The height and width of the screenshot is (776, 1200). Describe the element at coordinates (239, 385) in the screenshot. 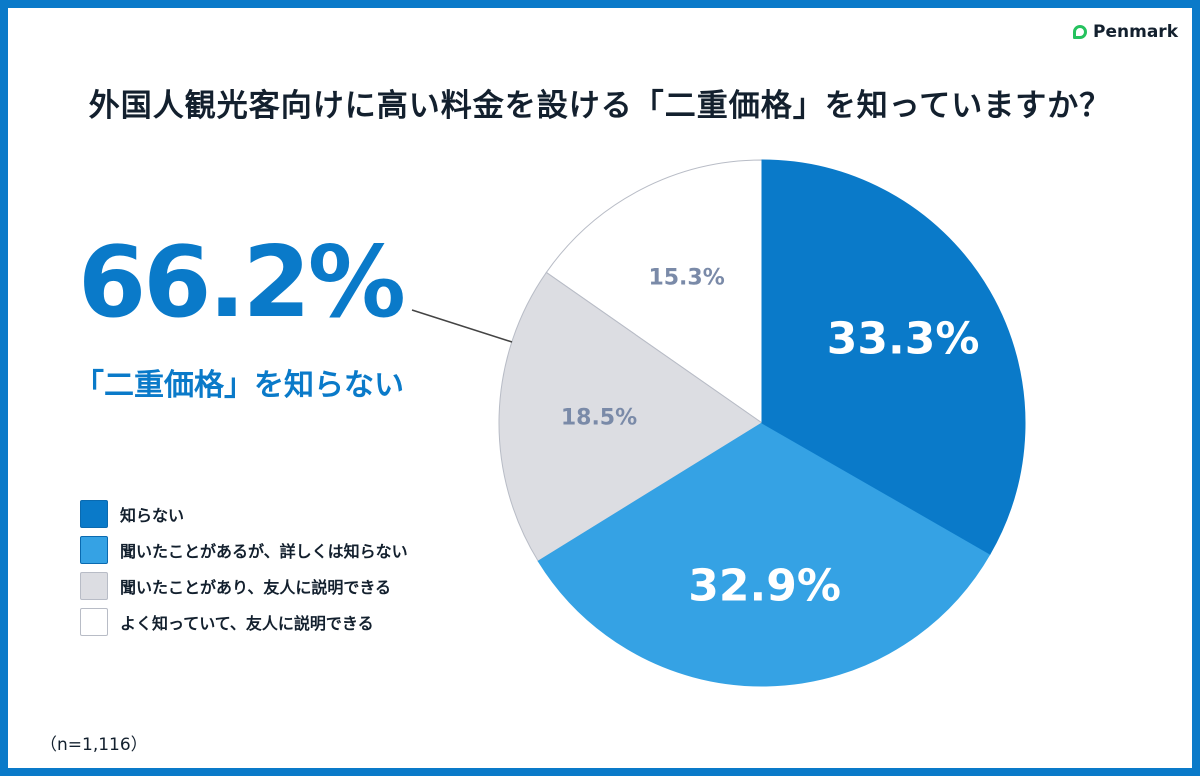

I see `highlight-label: 「二重価格」を知らない` at that location.